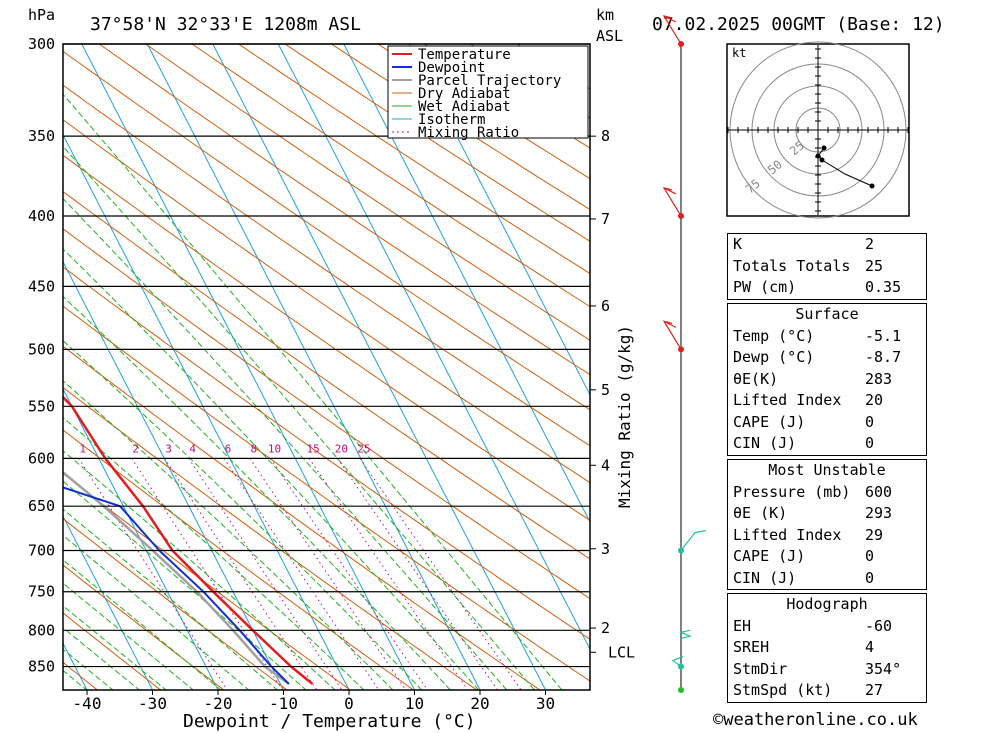 The width and height of the screenshot is (1000, 733). What do you see at coordinates (813, 513) in the screenshot?
I see `mu-row: θE (K) 293` at bounding box center [813, 513].